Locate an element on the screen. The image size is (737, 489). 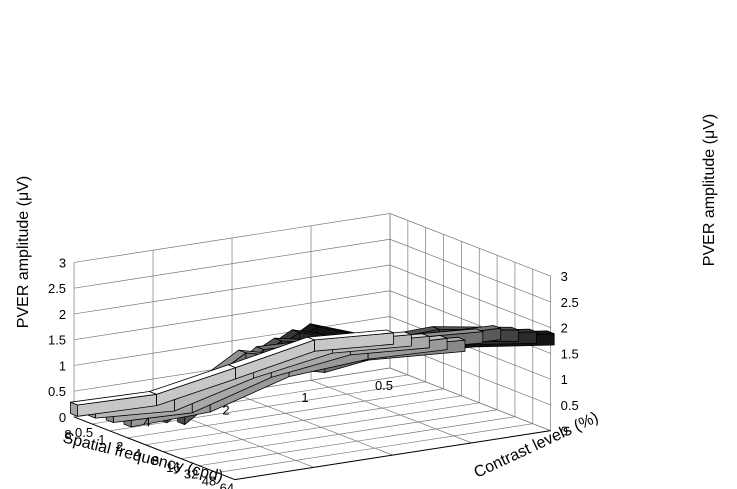
y-tick-label: 48 is located at coordinates (209, 481).